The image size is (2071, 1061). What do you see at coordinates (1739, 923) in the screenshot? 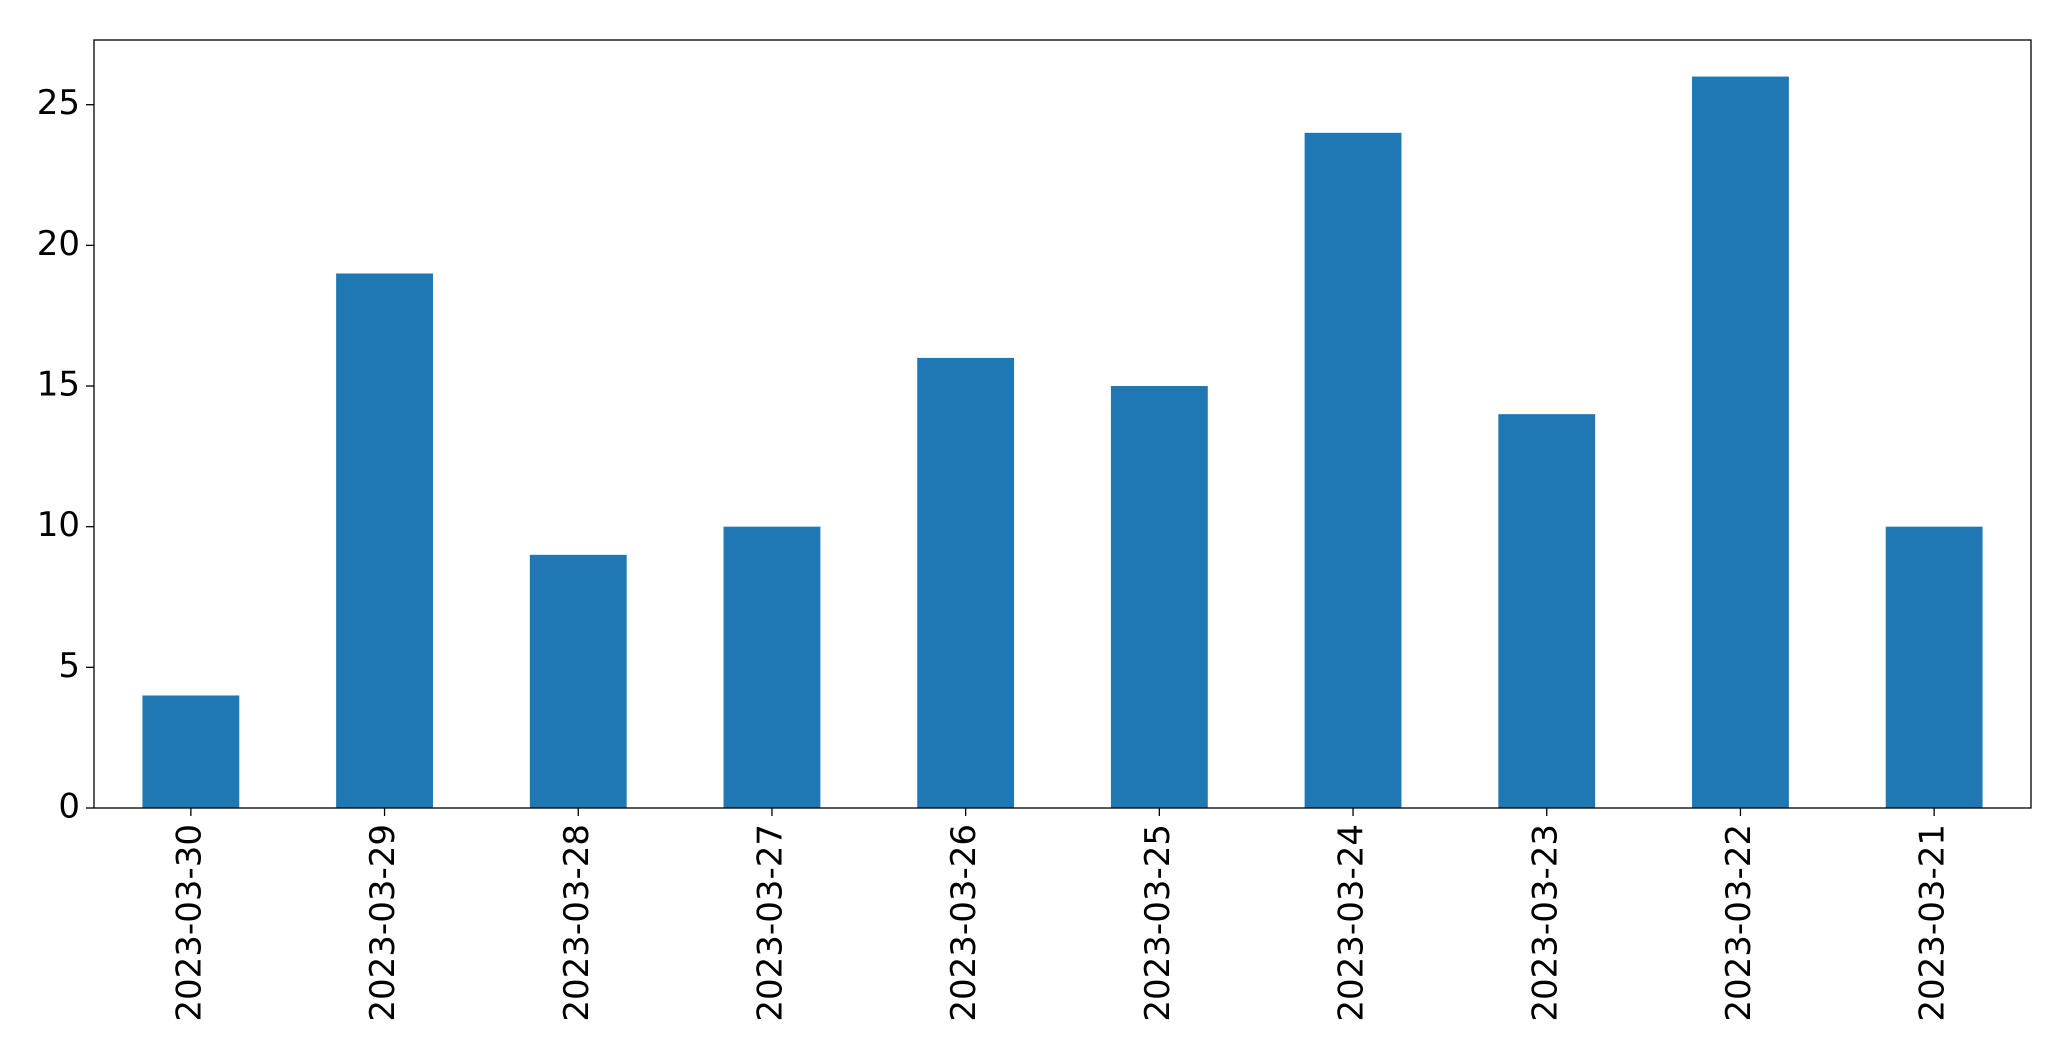
I see `x-tick-label: 2023-03-22` at bounding box center [1739, 923].